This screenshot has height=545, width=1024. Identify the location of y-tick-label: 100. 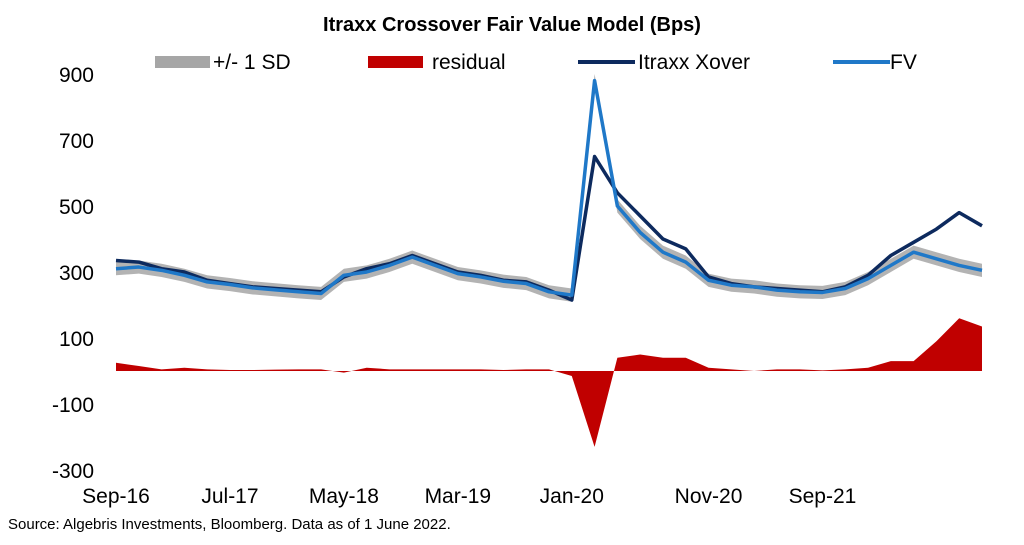
(76, 339).